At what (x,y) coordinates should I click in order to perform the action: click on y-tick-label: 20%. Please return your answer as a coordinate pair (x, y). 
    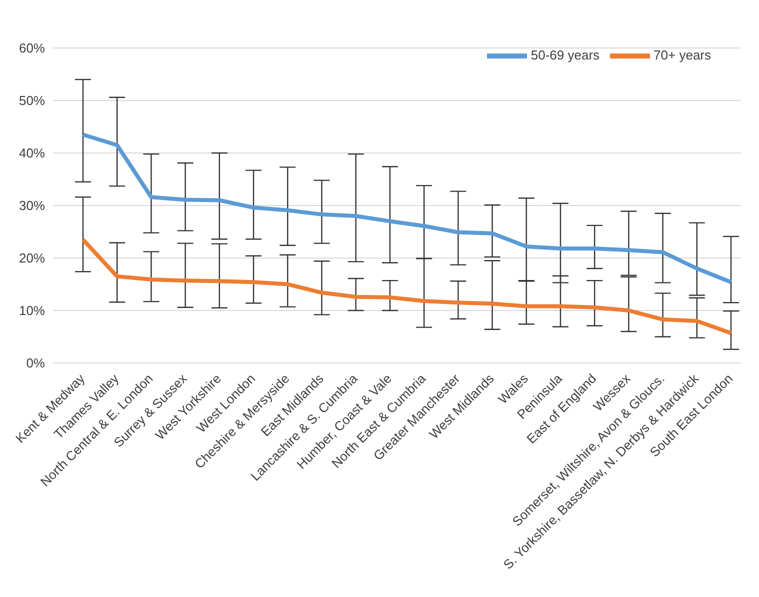
    Looking at the image, I should click on (32, 258).